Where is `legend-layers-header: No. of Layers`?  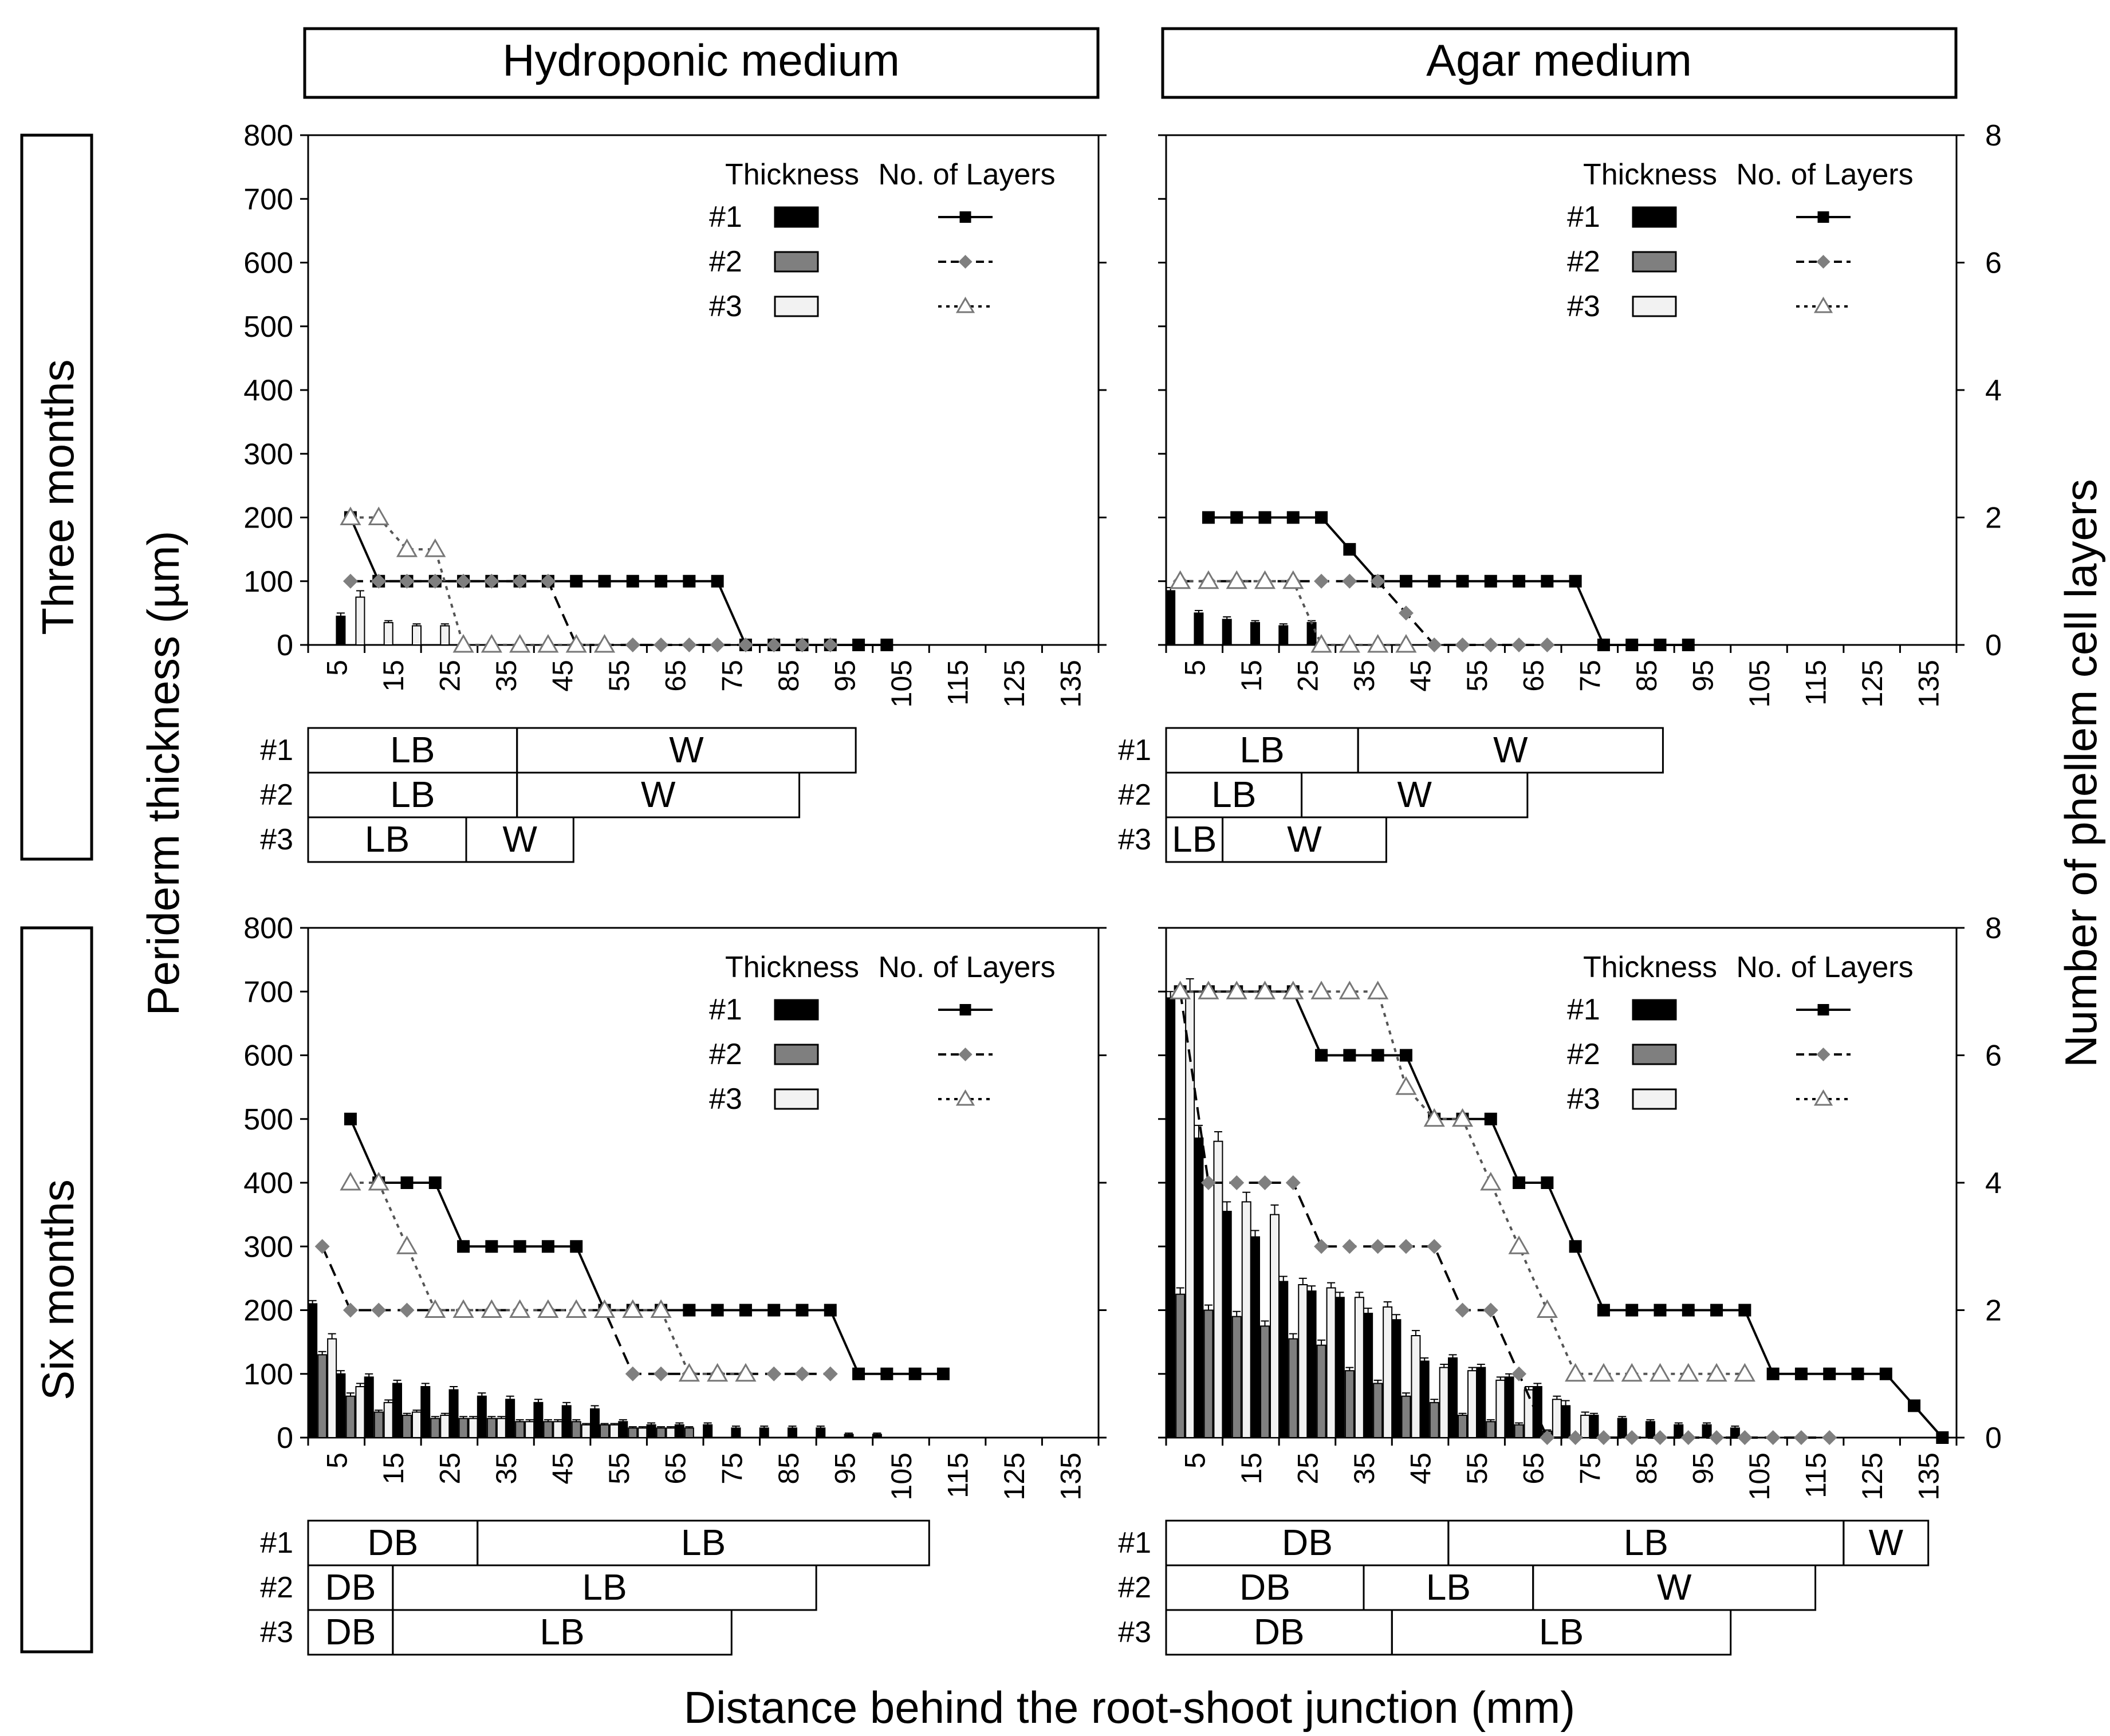
legend-layers-header: No. of Layers is located at coordinates (967, 174).